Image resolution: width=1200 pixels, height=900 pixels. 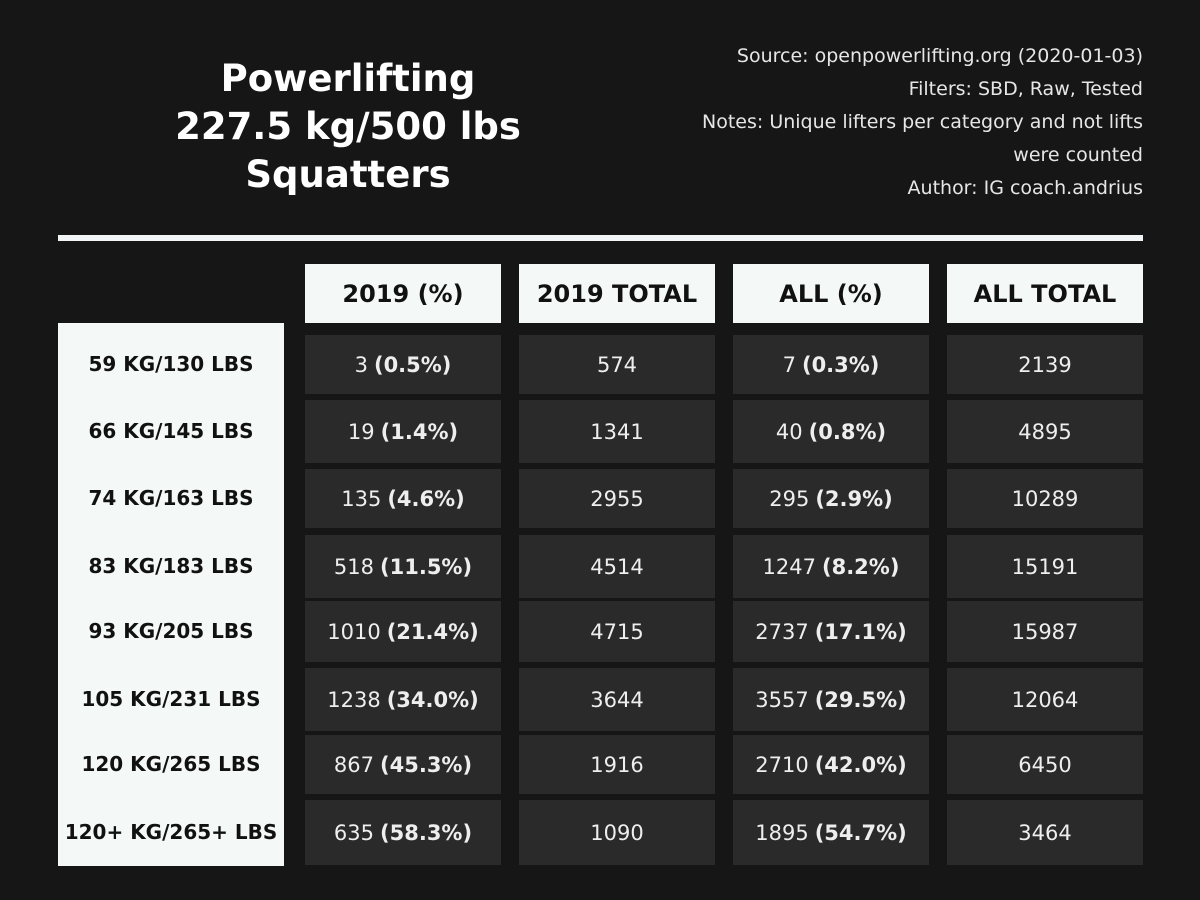 I want to click on cell-percent: (34.0%), so click(x=432, y=699).